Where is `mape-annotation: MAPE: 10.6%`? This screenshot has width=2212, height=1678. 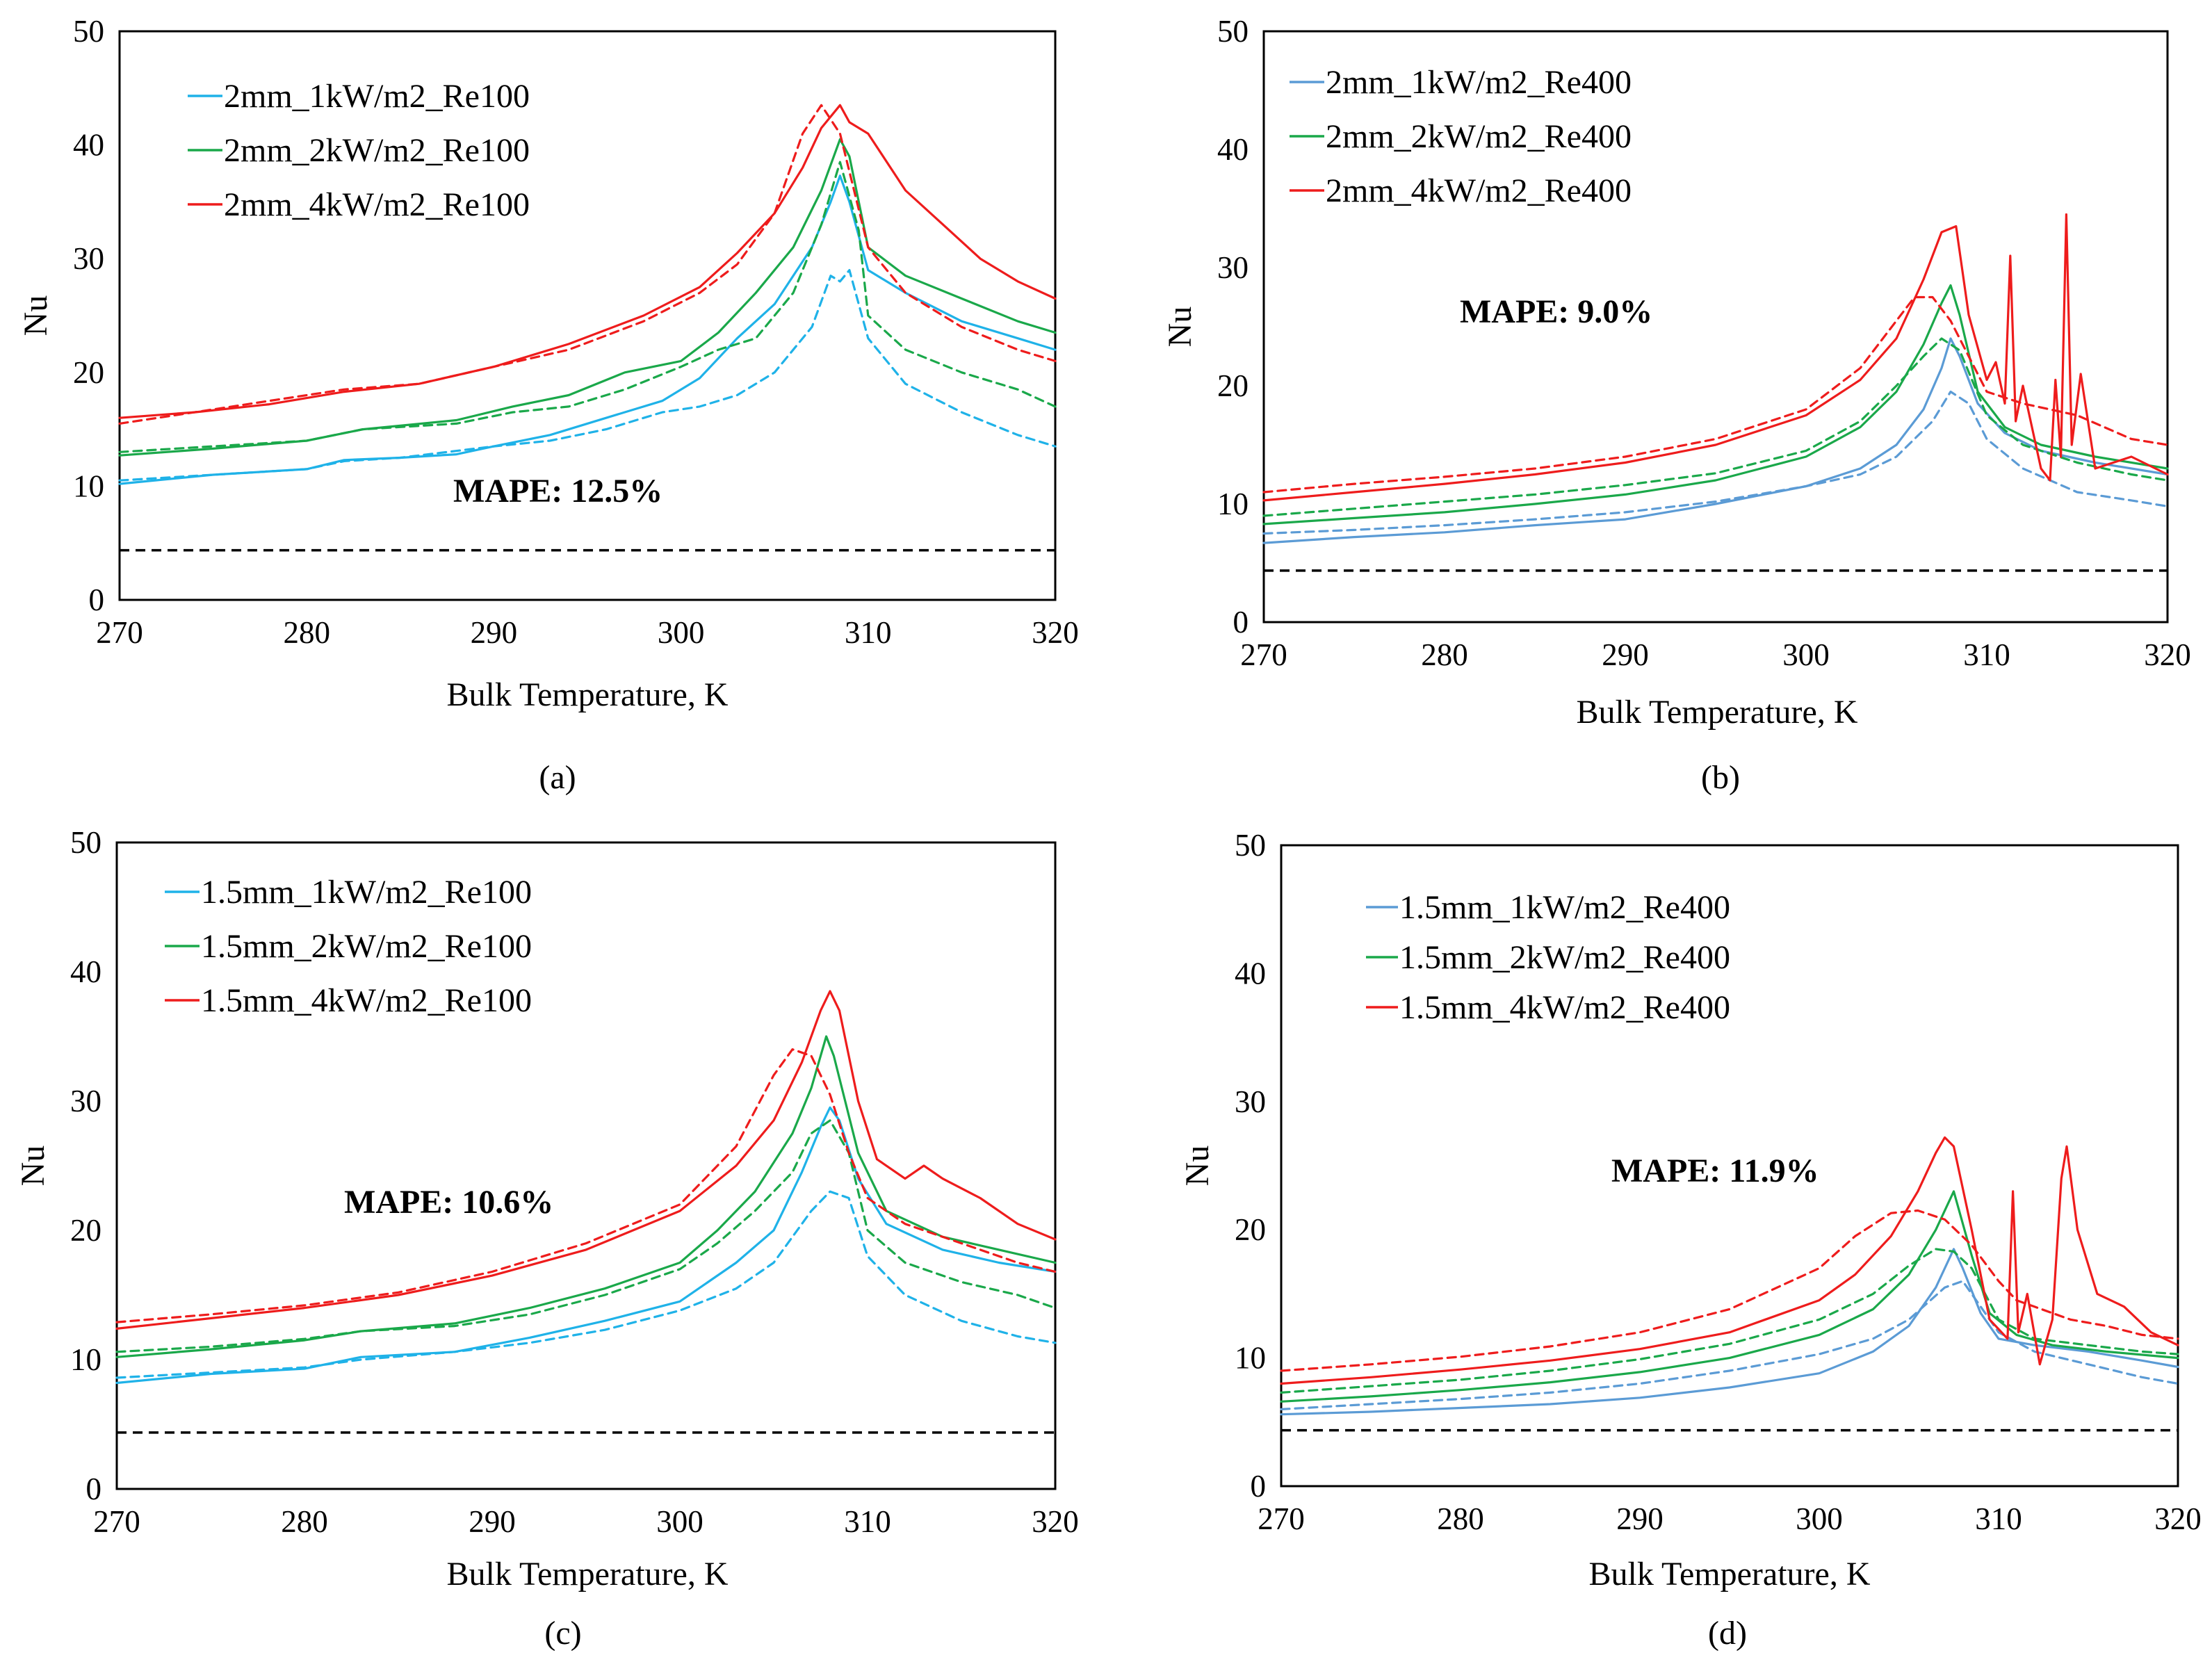
mape-annotation: MAPE: 10.6% is located at coordinates (448, 1203).